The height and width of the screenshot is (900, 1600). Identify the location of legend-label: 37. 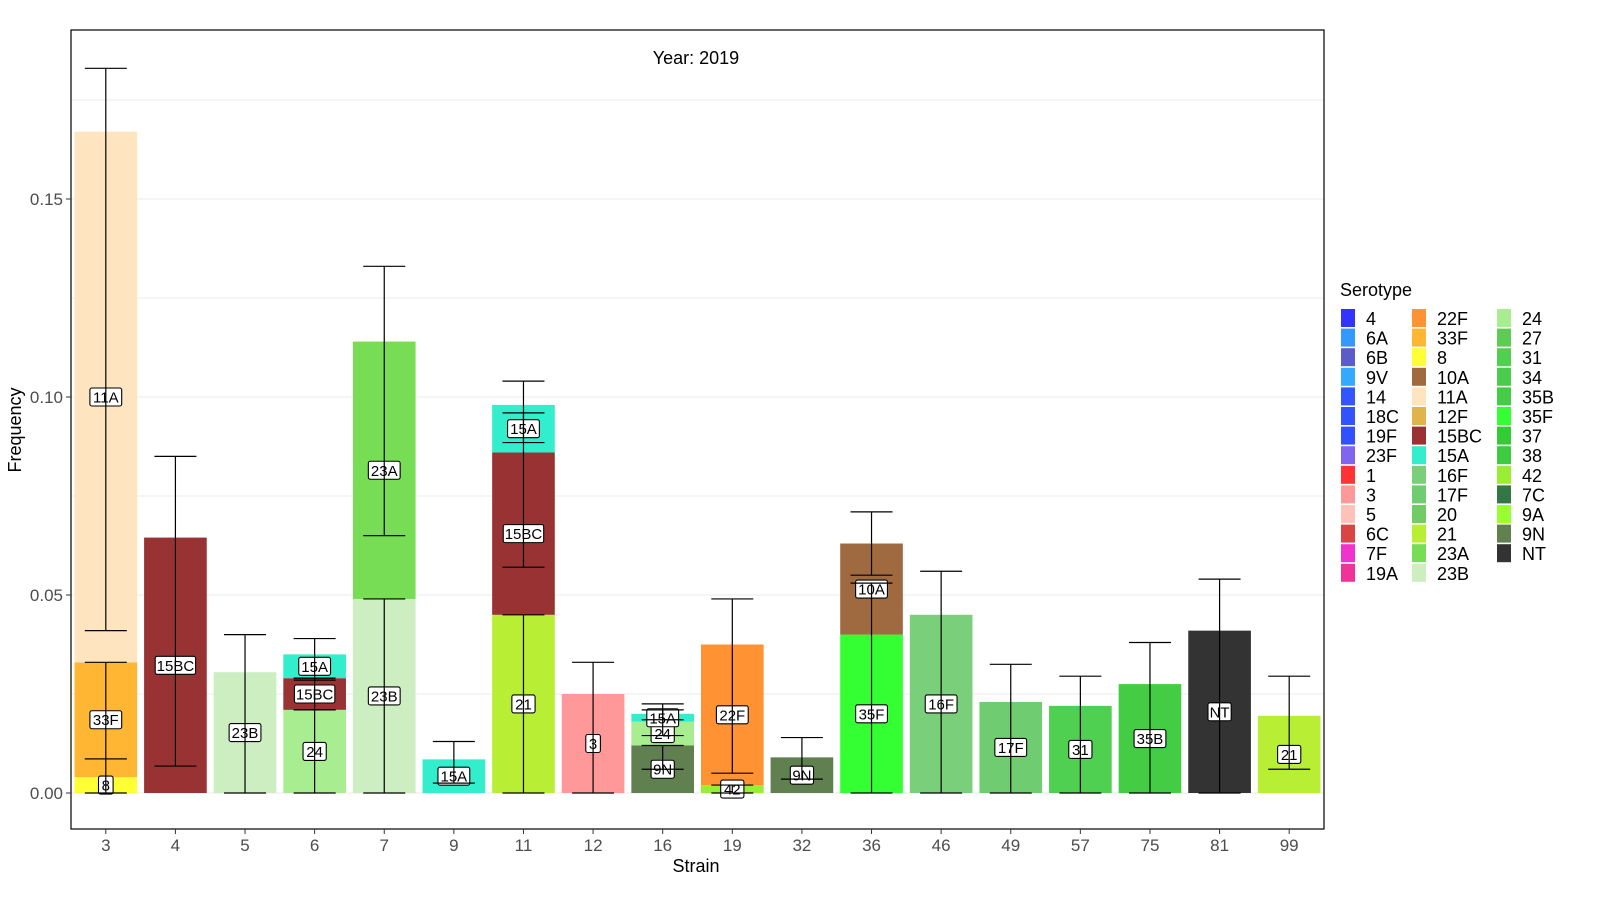
(1532, 437).